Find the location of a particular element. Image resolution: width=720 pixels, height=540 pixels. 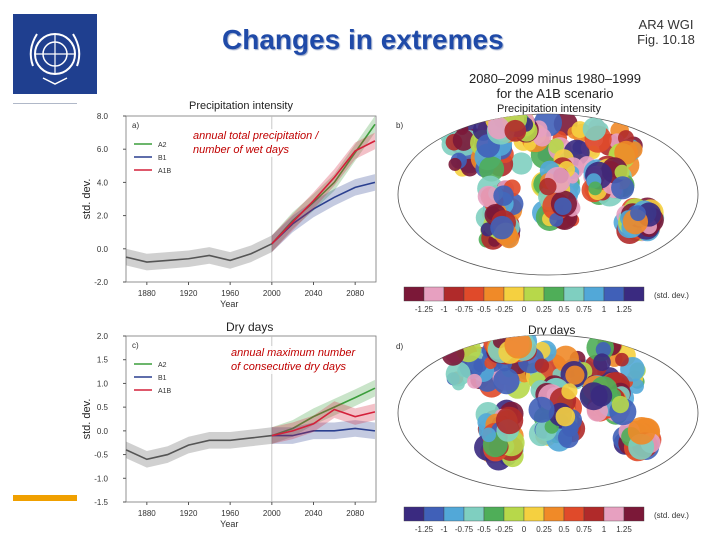

y-tick-label: 2.0 is located at coordinates (103, 336).